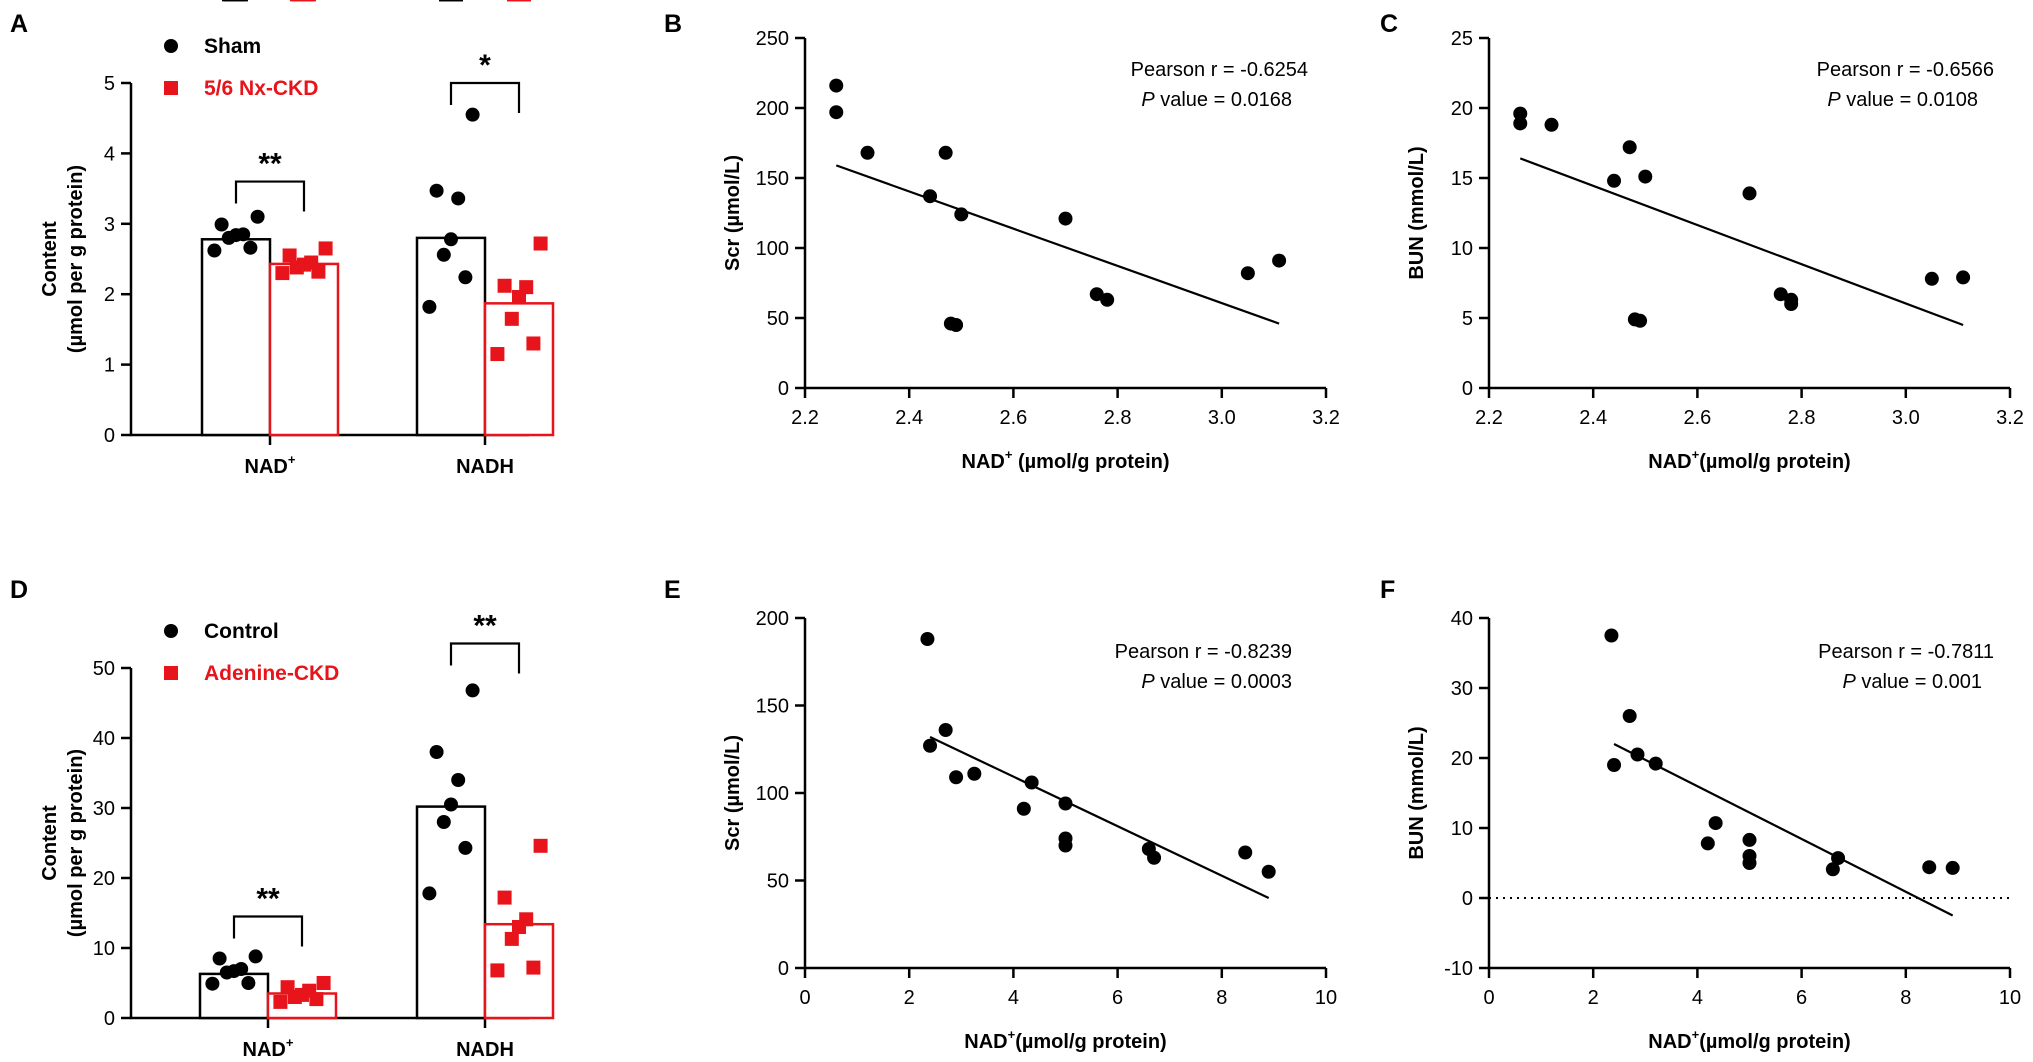 The image size is (2033, 1062). What do you see at coordinates (109, 295) in the screenshot?
I see `y-tick-label: 2` at bounding box center [109, 295].